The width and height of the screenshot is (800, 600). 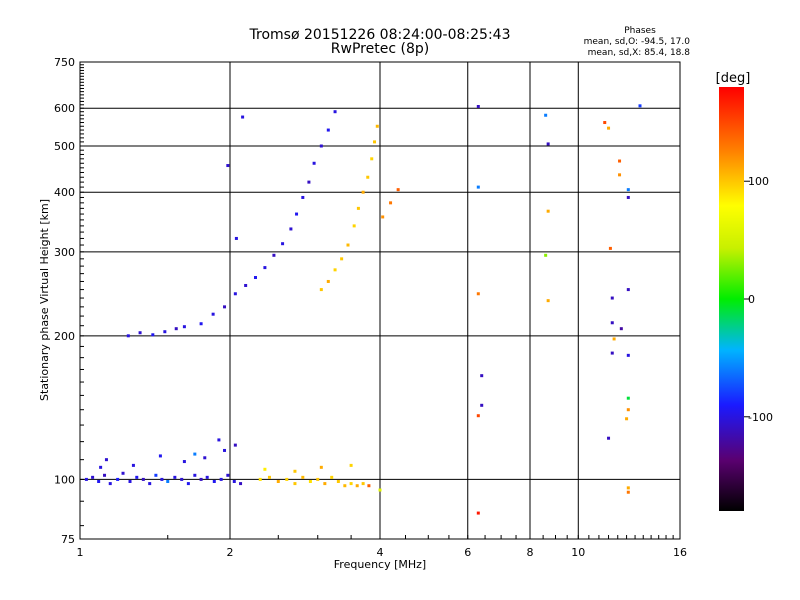 What do you see at coordinates (80, 552) in the screenshot?
I see `x-tick-label: 1` at bounding box center [80, 552].